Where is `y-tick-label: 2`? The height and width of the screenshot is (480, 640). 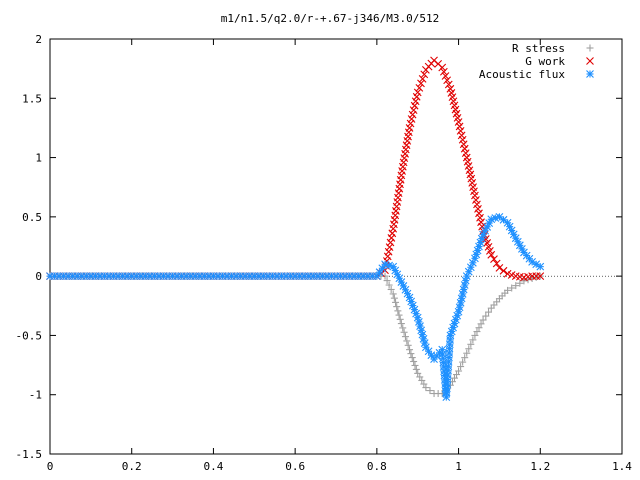 y-tick-label: 2 is located at coordinates (38, 39).